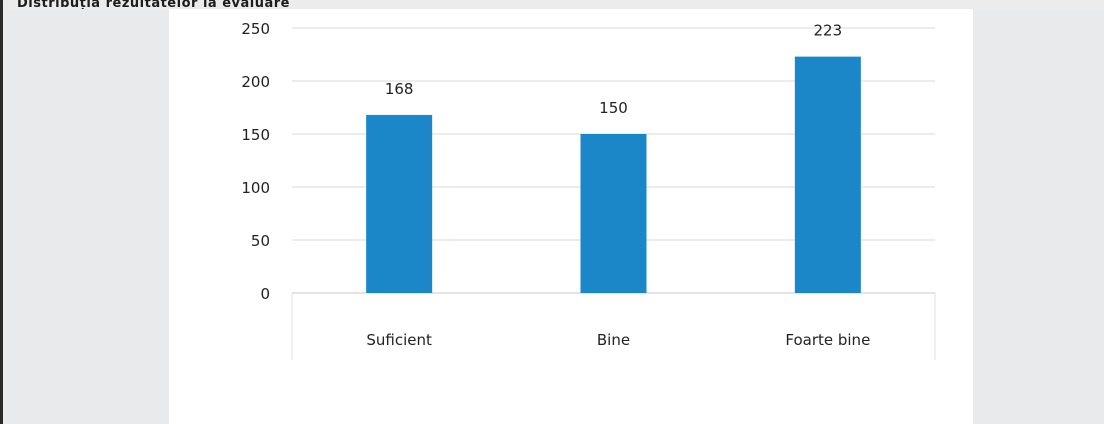 The width and height of the screenshot is (1104, 424). I want to click on left-margin-panel, so click(87, 216).